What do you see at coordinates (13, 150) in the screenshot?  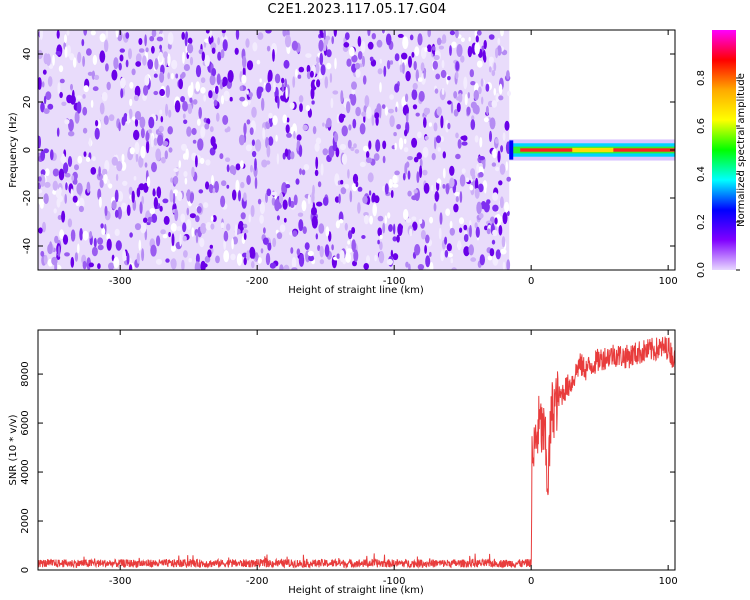 I see `spectrogram-y-label: Frequency (Hz)` at bounding box center [13, 150].